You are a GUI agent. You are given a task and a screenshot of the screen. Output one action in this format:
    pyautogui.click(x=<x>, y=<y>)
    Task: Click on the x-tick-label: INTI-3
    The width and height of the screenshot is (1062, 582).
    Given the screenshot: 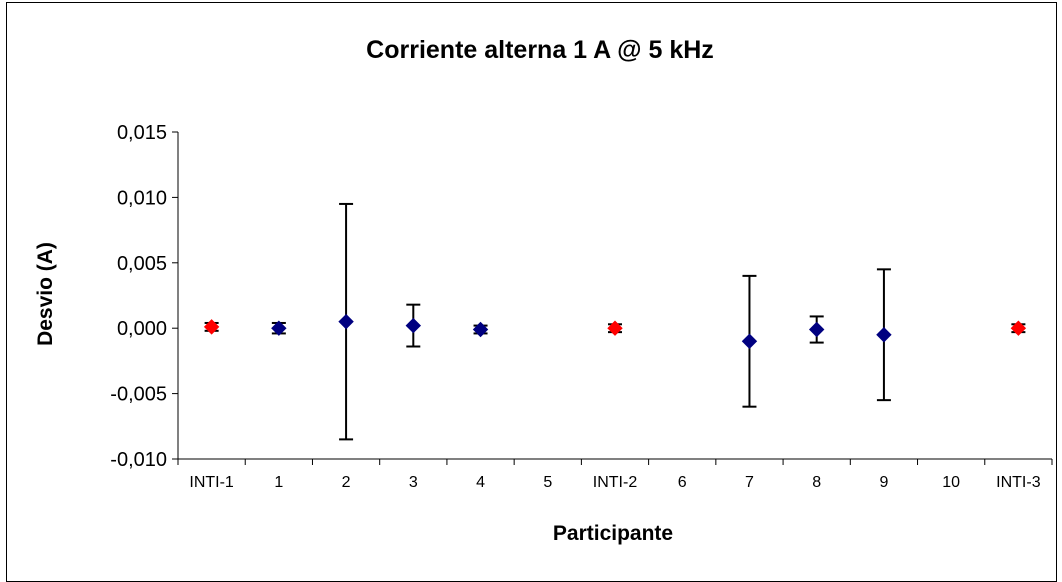 What is the action you would take?
    pyautogui.click(x=1018, y=482)
    